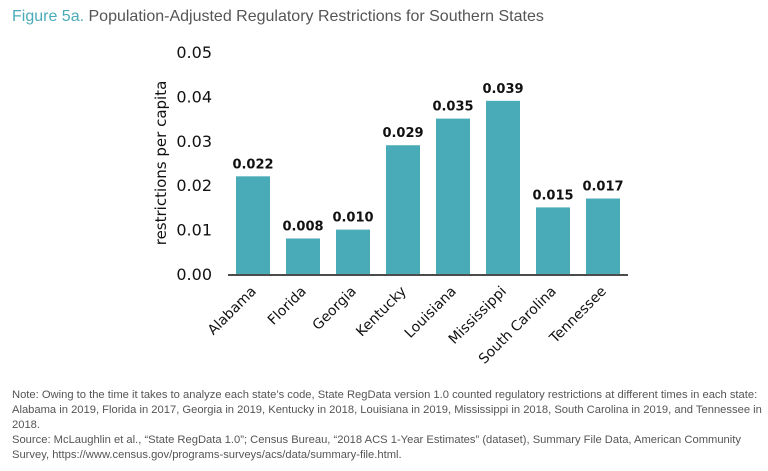 The width and height of the screenshot is (768, 471). What do you see at coordinates (161, 163) in the screenshot?
I see `y-axis-label: restrictions per capita` at bounding box center [161, 163].